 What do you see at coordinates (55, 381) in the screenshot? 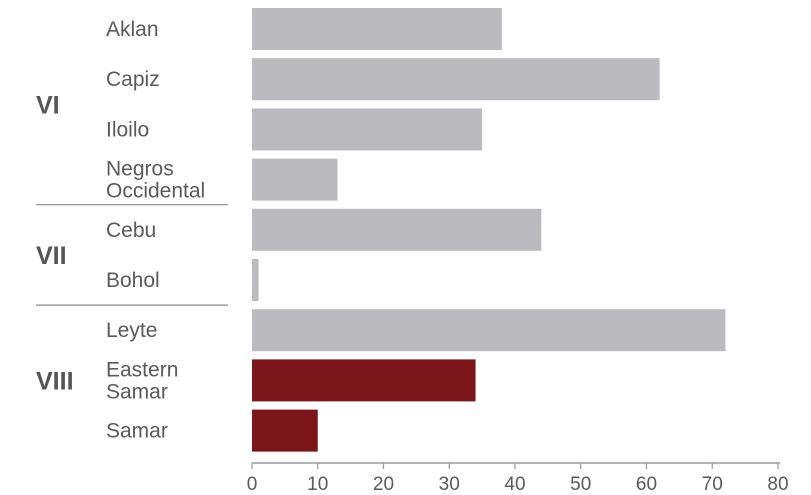
I see `group-label: VIII` at bounding box center [55, 381].